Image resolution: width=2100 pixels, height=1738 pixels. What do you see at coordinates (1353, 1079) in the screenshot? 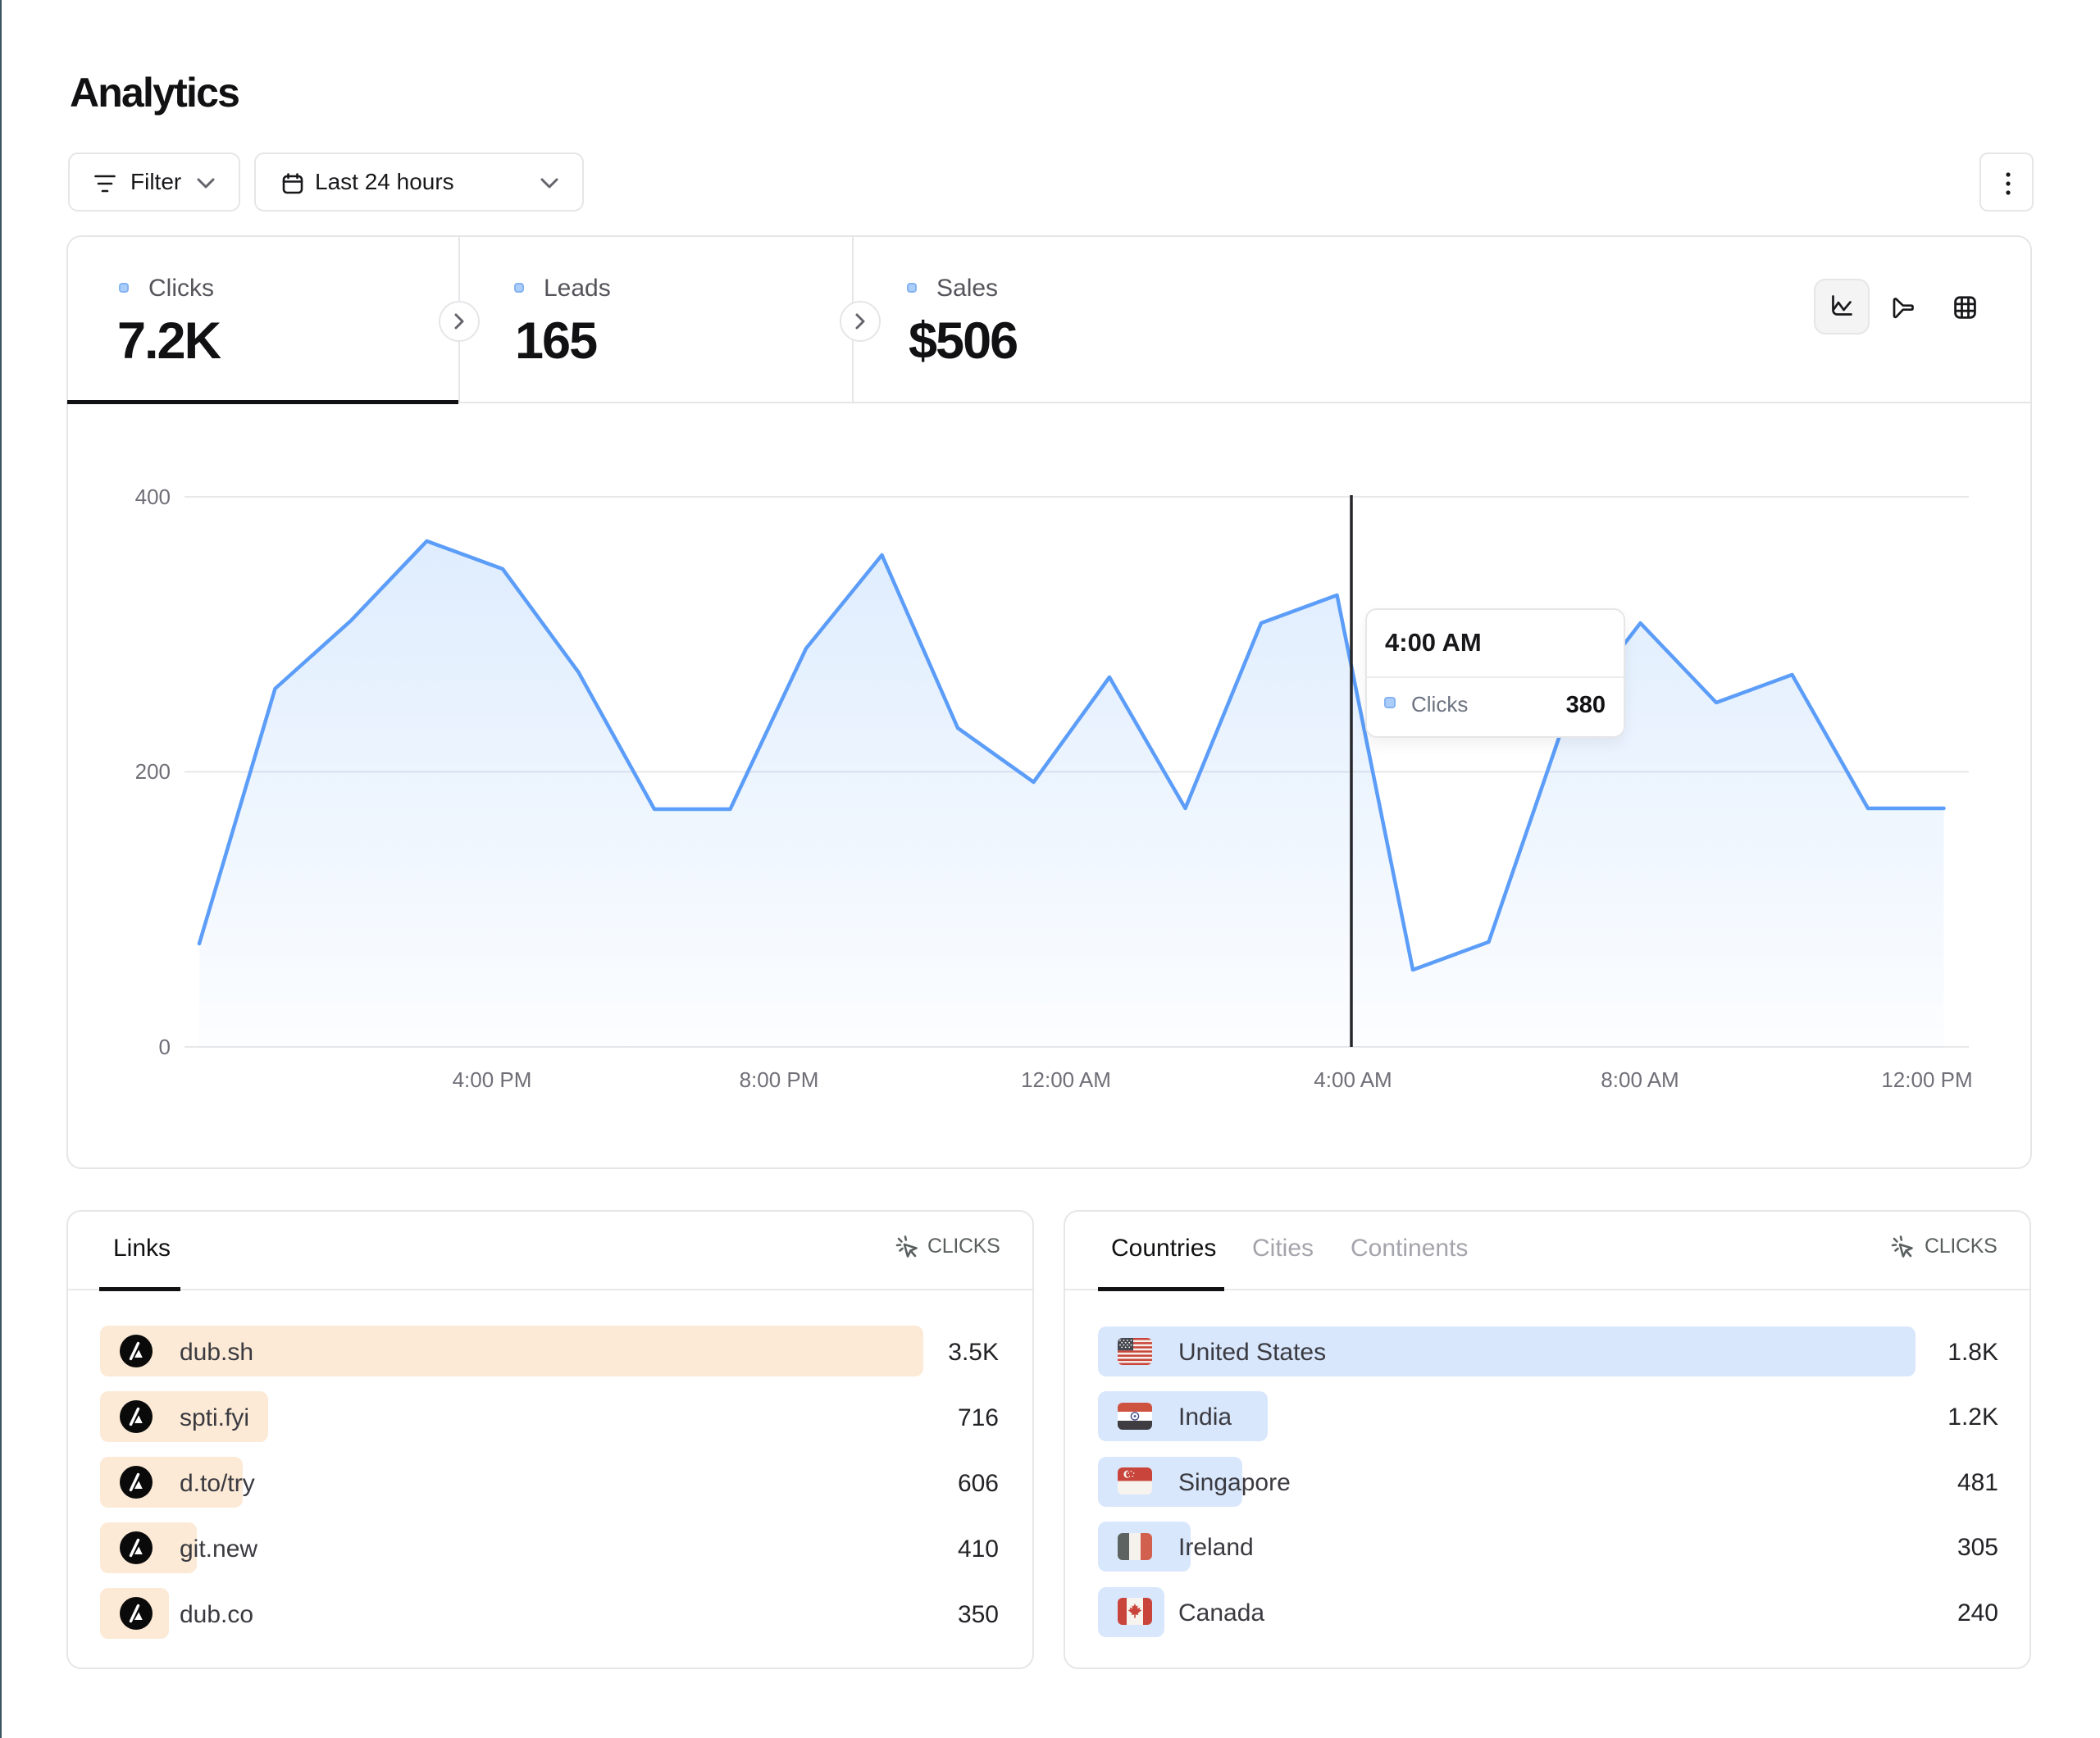
I see `svg-text: 4:00 AM` at bounding box center [1353, 1079].